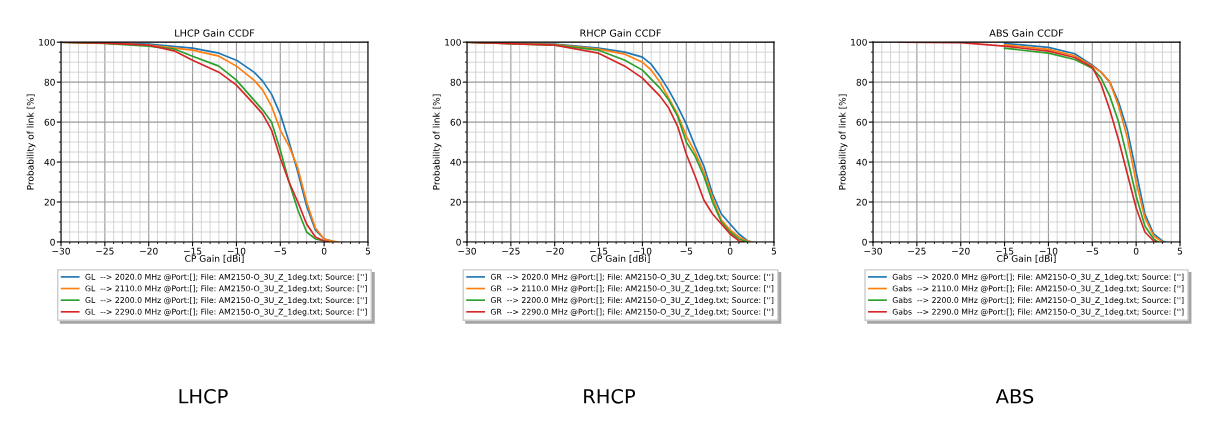  I want to click on chart-title: LHCP Gain CCDF, so click(215, 33).